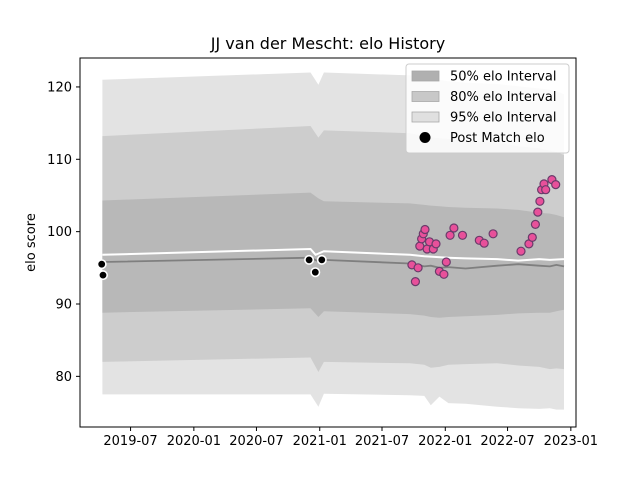 The width and height of the screenshot is (640, 480). What do you see at coordinates (194, 441) in the screenshot?
I see `x-tick-label: 2020-01` at bounding box center [194, 441].